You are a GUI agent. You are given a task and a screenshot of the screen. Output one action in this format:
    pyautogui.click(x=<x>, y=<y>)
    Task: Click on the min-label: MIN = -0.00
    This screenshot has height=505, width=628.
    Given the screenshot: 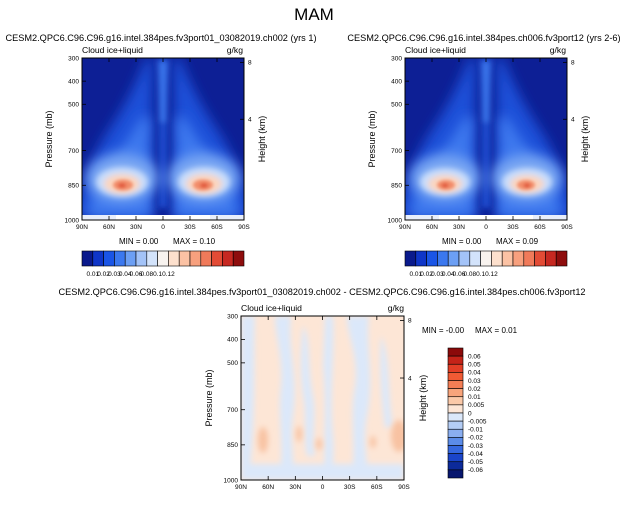 What is the action you would take?
    pyautogui.click(x=443, y=330)
    